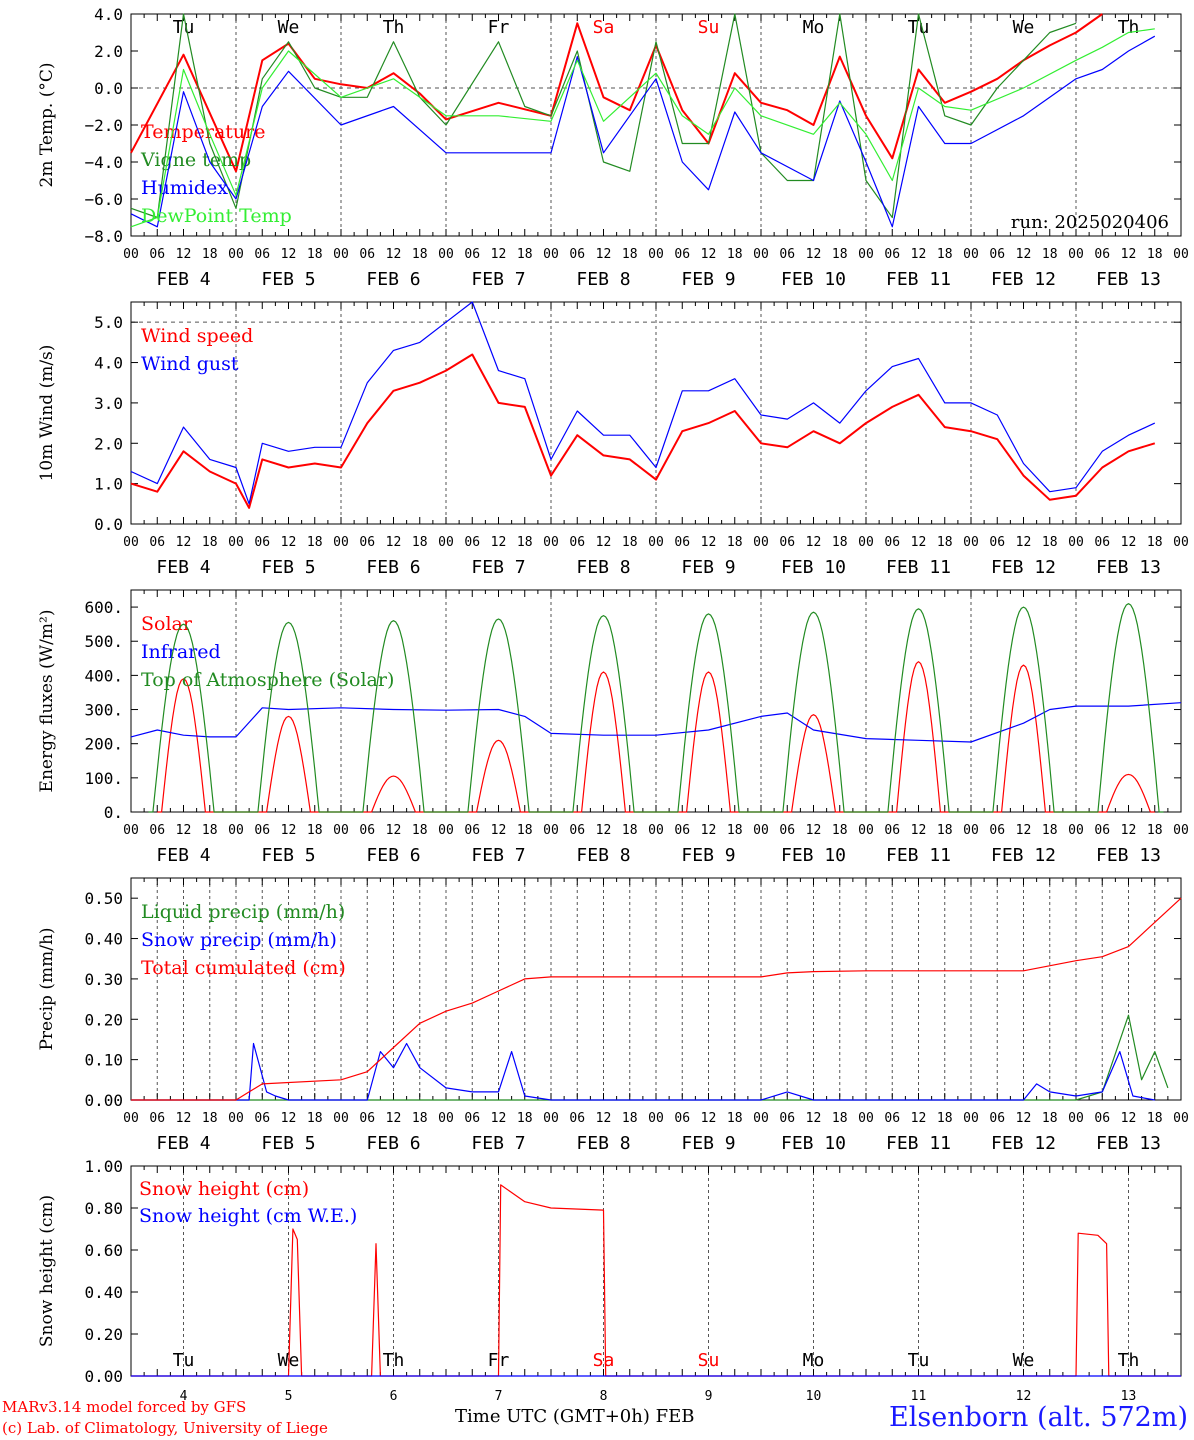 Image resolution: width=1194 pixels, height=1440 pixels. I want to click on x-date-label: FEB 6, so click(393, 855).